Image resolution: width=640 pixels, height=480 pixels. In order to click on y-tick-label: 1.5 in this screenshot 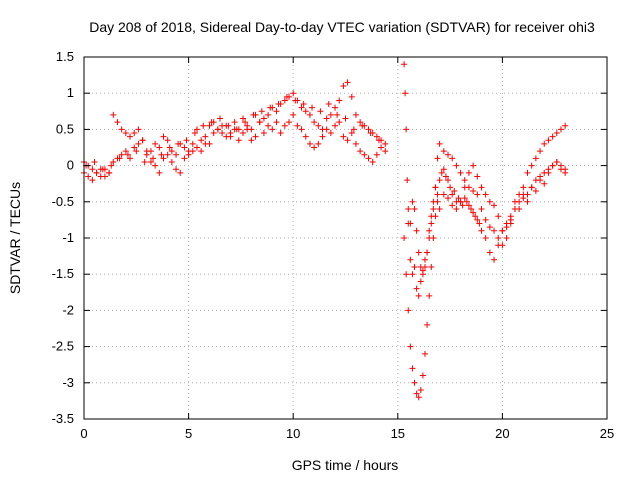, I will do `click(65, 56)`.